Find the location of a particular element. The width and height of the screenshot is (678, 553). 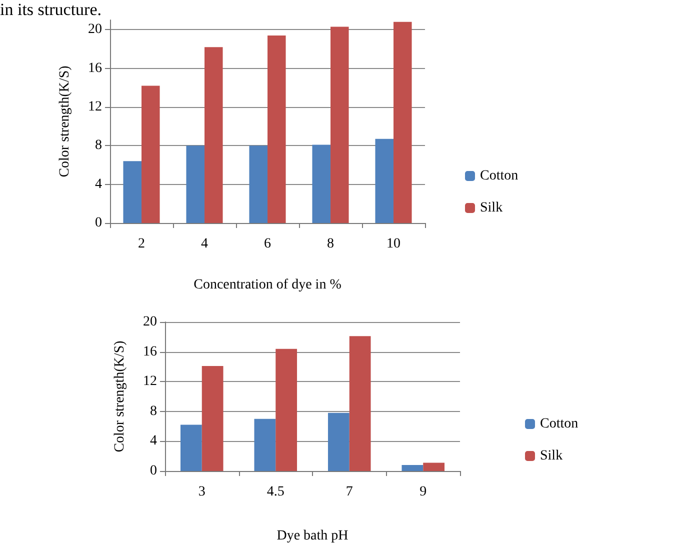

x-tick-label: 2 is located at coordinates (141, 244).